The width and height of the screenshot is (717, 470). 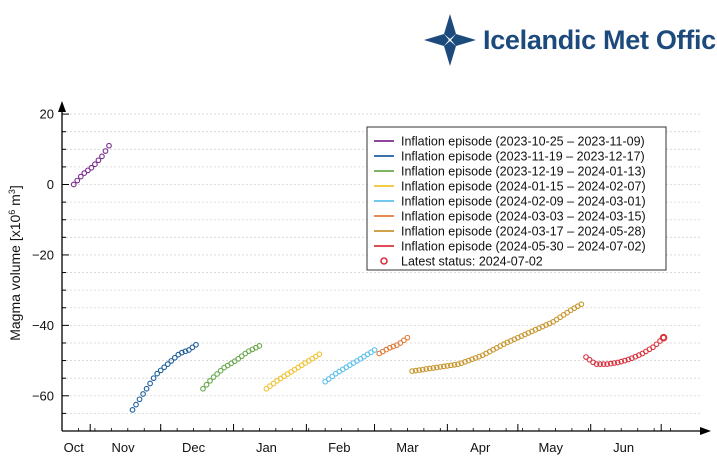 I want to click on legend-item-latest: Latest status: 2024-07-02, so click(x=461, y=261).